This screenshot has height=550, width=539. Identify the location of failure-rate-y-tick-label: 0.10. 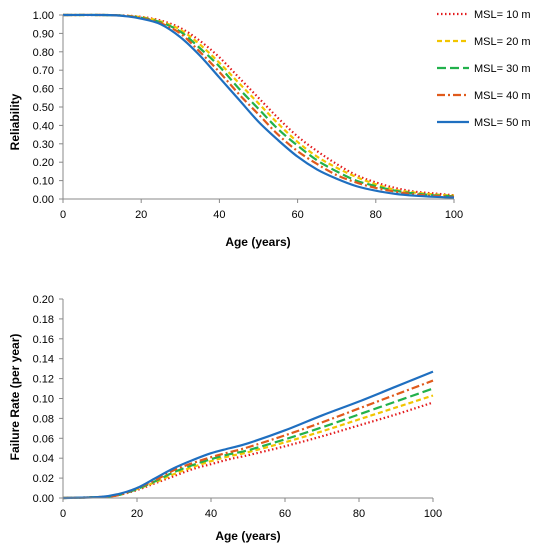
(43, 400).